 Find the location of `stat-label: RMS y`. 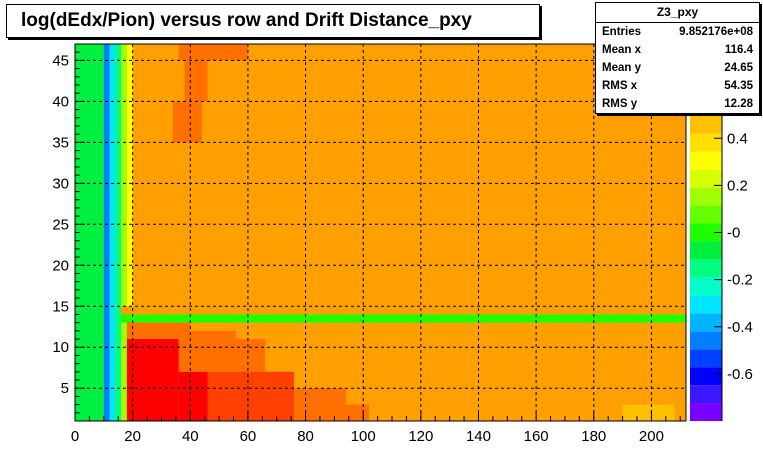

stat-label: RMS y is located at coordinates (620, 104).